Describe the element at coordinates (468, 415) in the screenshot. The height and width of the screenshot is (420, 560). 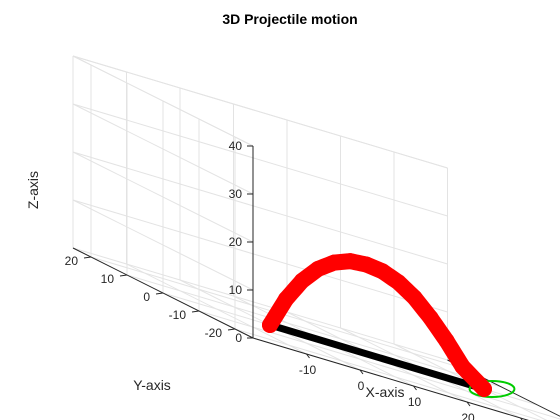
I see `x-tick-label: 20` at that location.